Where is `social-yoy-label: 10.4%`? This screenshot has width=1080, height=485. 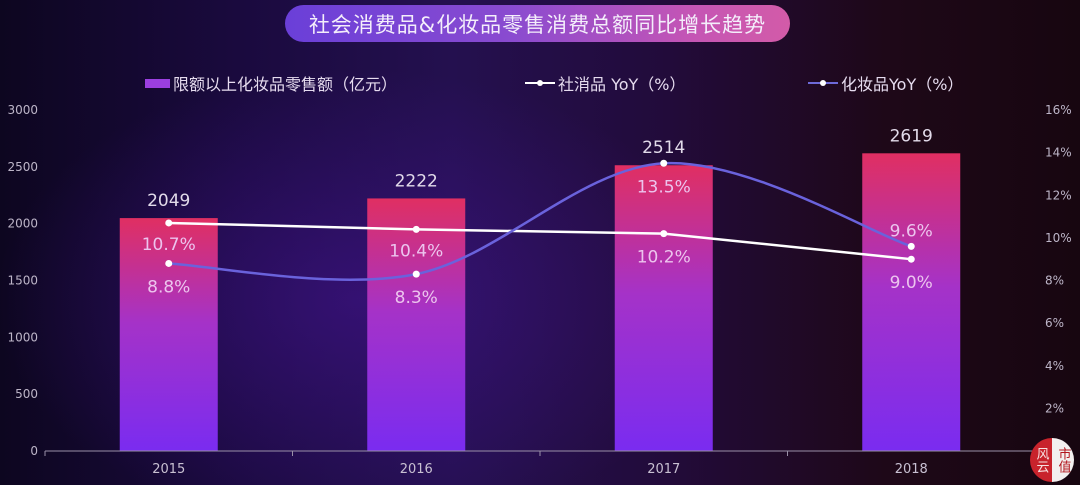 social-yoy-label: 10.4% is located at coordinates (416, 251).